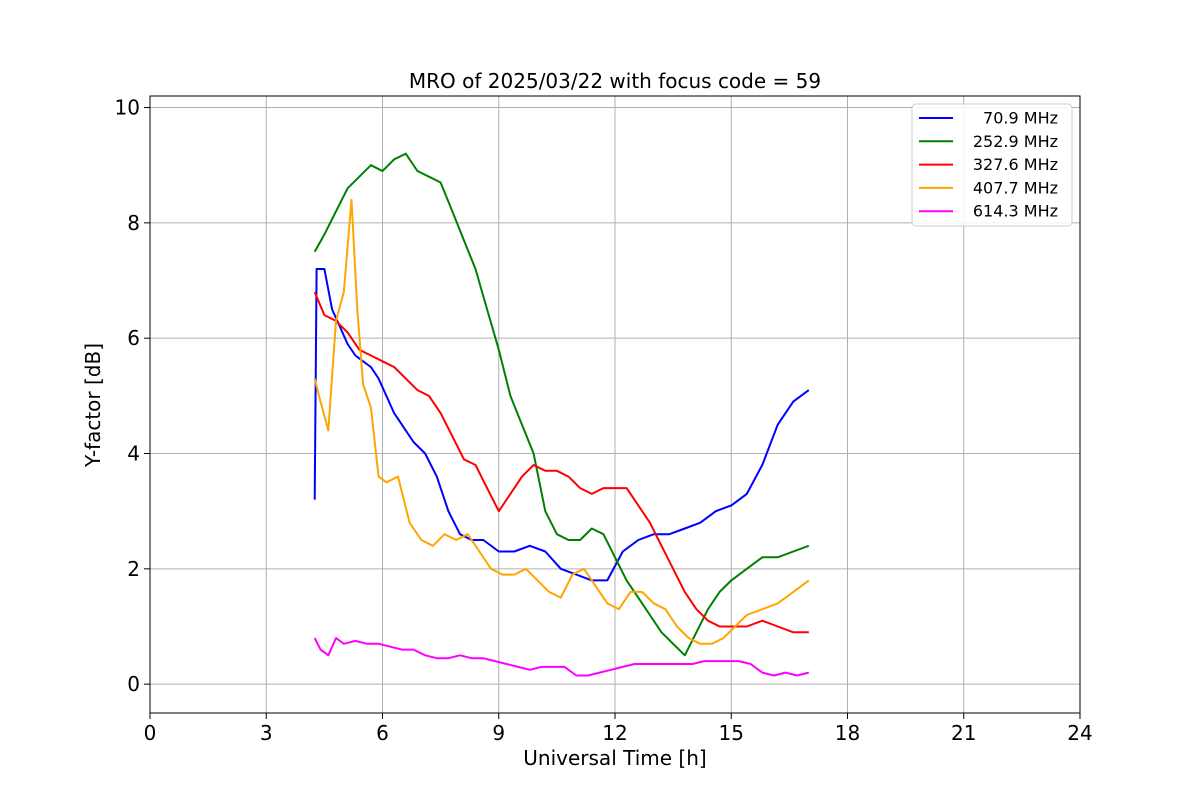 Image resolution: width=1200 pixels, height=800 pixels. I want to click on x-tick-label: 24, so click(1079, 733).